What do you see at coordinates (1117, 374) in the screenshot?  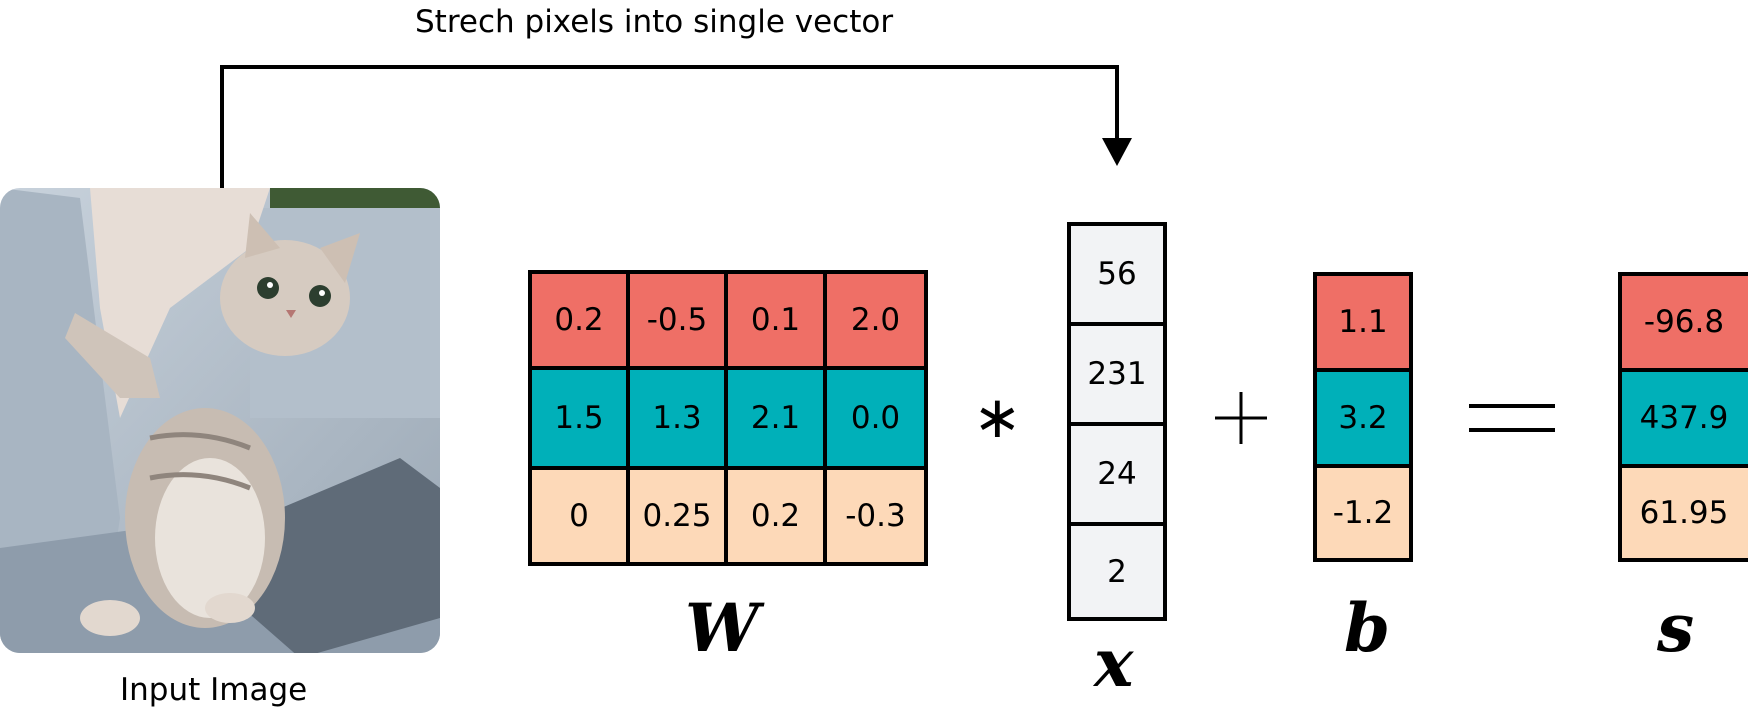 I see `x-cell: 231` at bounding box center [1117, 374].